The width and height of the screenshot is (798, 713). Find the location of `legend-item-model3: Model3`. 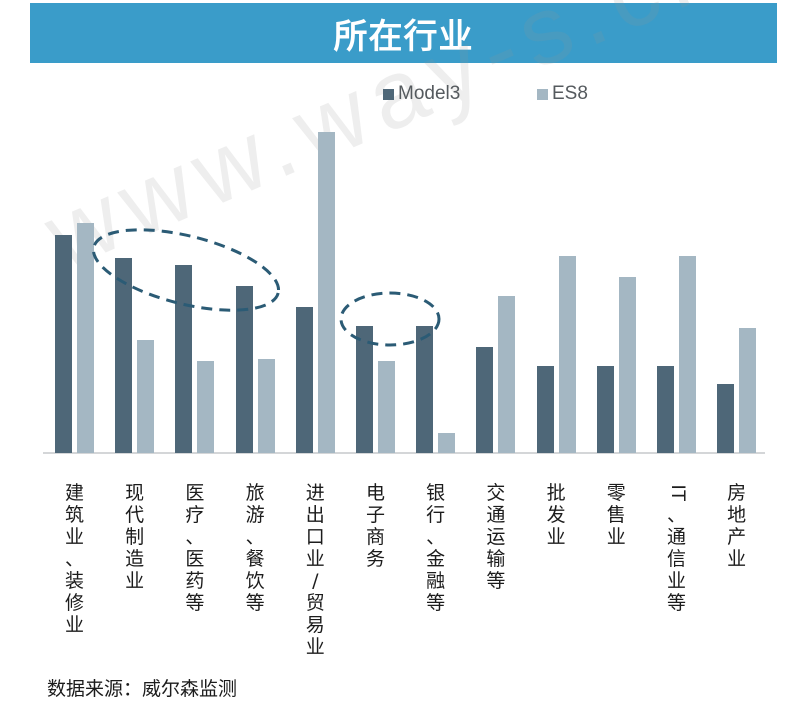

legend-item-model3: Model3 is located at coordinates (421, 94).